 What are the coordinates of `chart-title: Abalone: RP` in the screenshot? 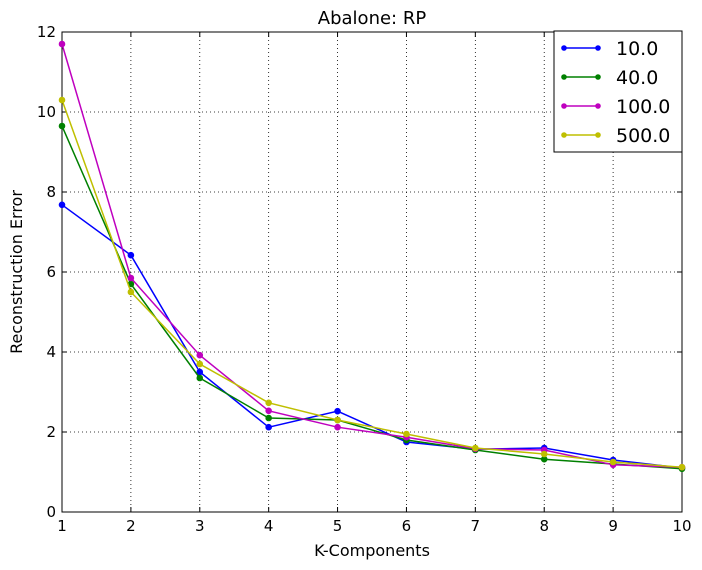 It's located at (372, 18).